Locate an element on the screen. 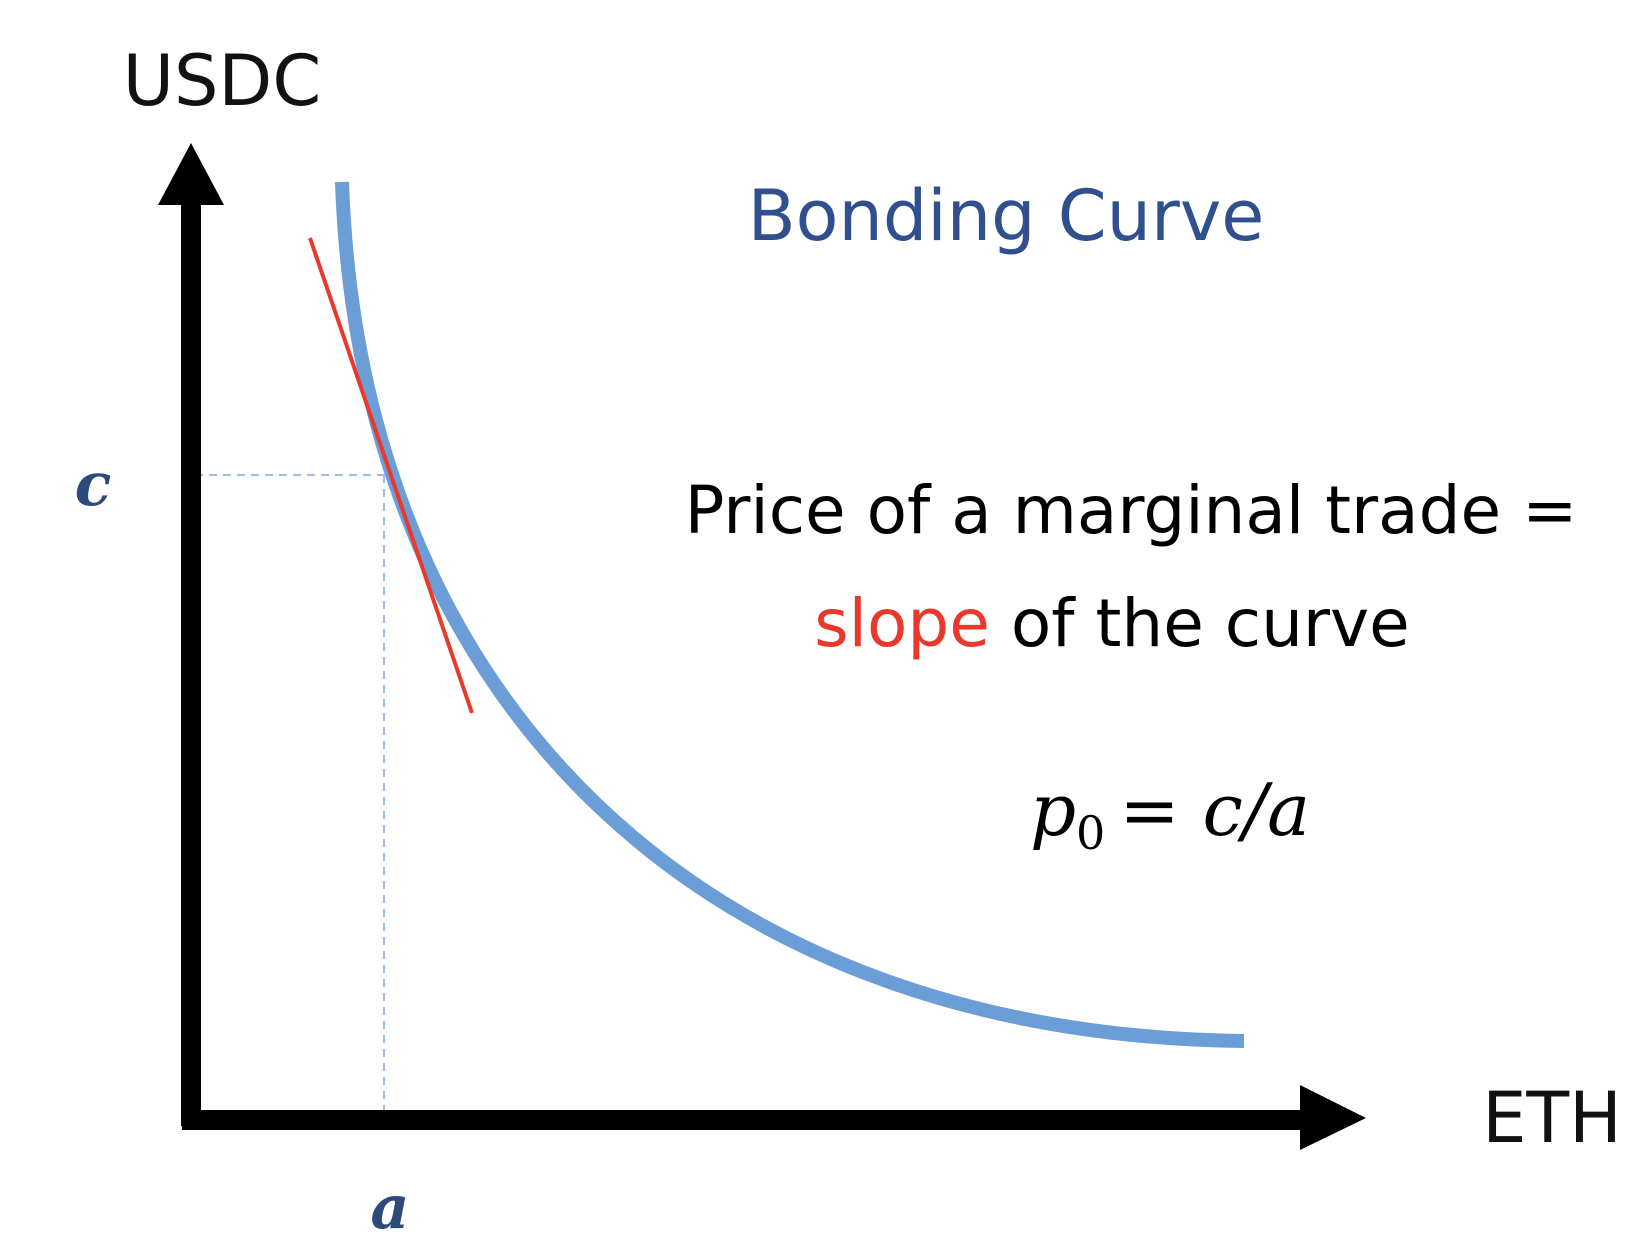 The height and width of the screenshot is (1248, 1652). y-axis-label: USDC is located at coordinates (222, 81).